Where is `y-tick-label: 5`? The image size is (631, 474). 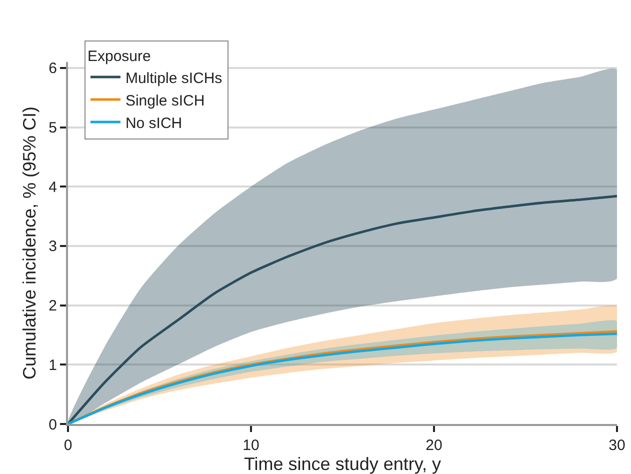
y-tick-label: 5 is located at coordinates (52, 128).